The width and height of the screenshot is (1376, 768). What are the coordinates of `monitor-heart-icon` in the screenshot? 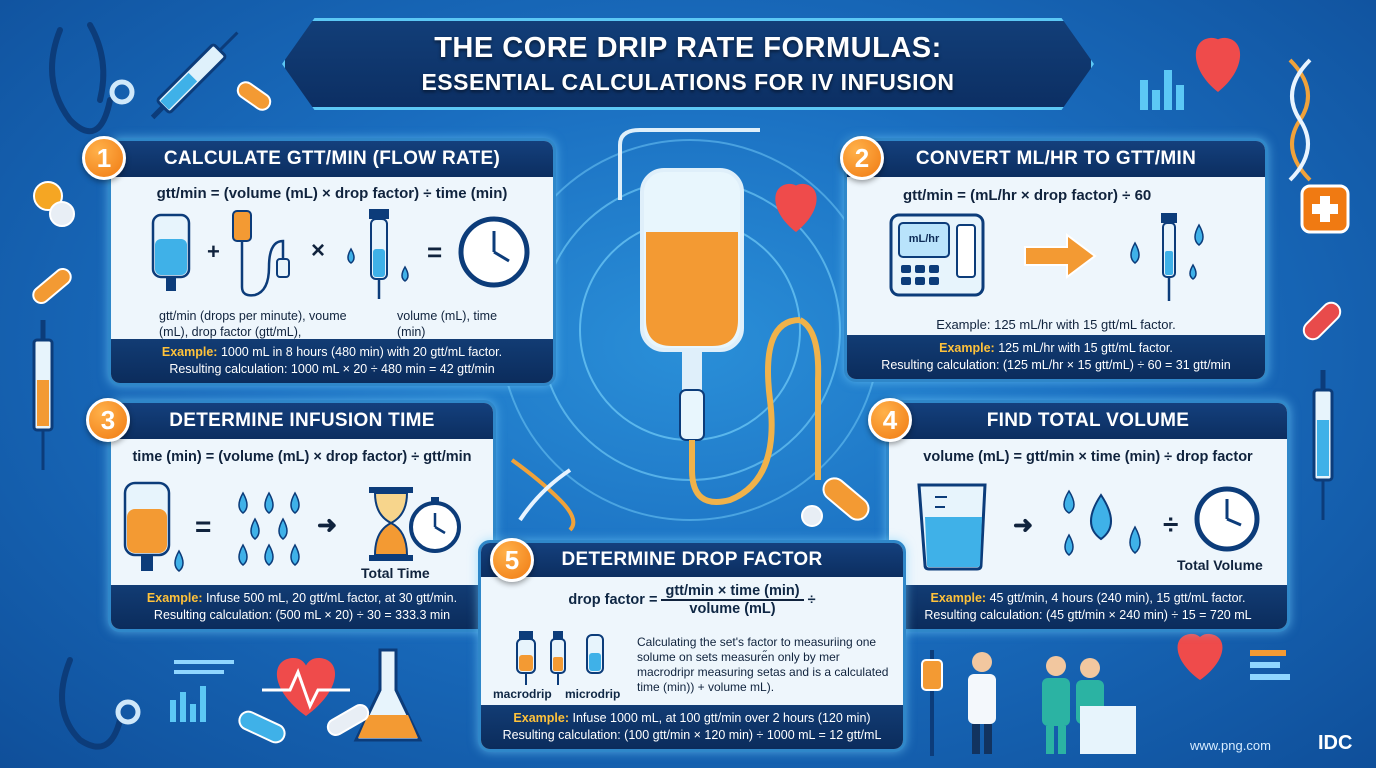 It's located at (1233, 656).